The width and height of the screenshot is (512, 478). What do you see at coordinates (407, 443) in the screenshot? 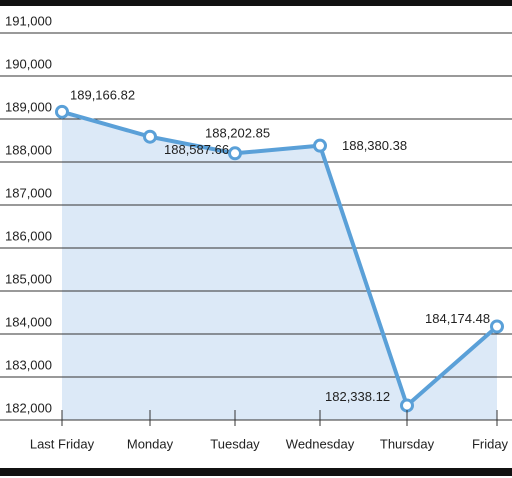
I see `x-tick-label: Thursday` at bounding box center [407, 443].